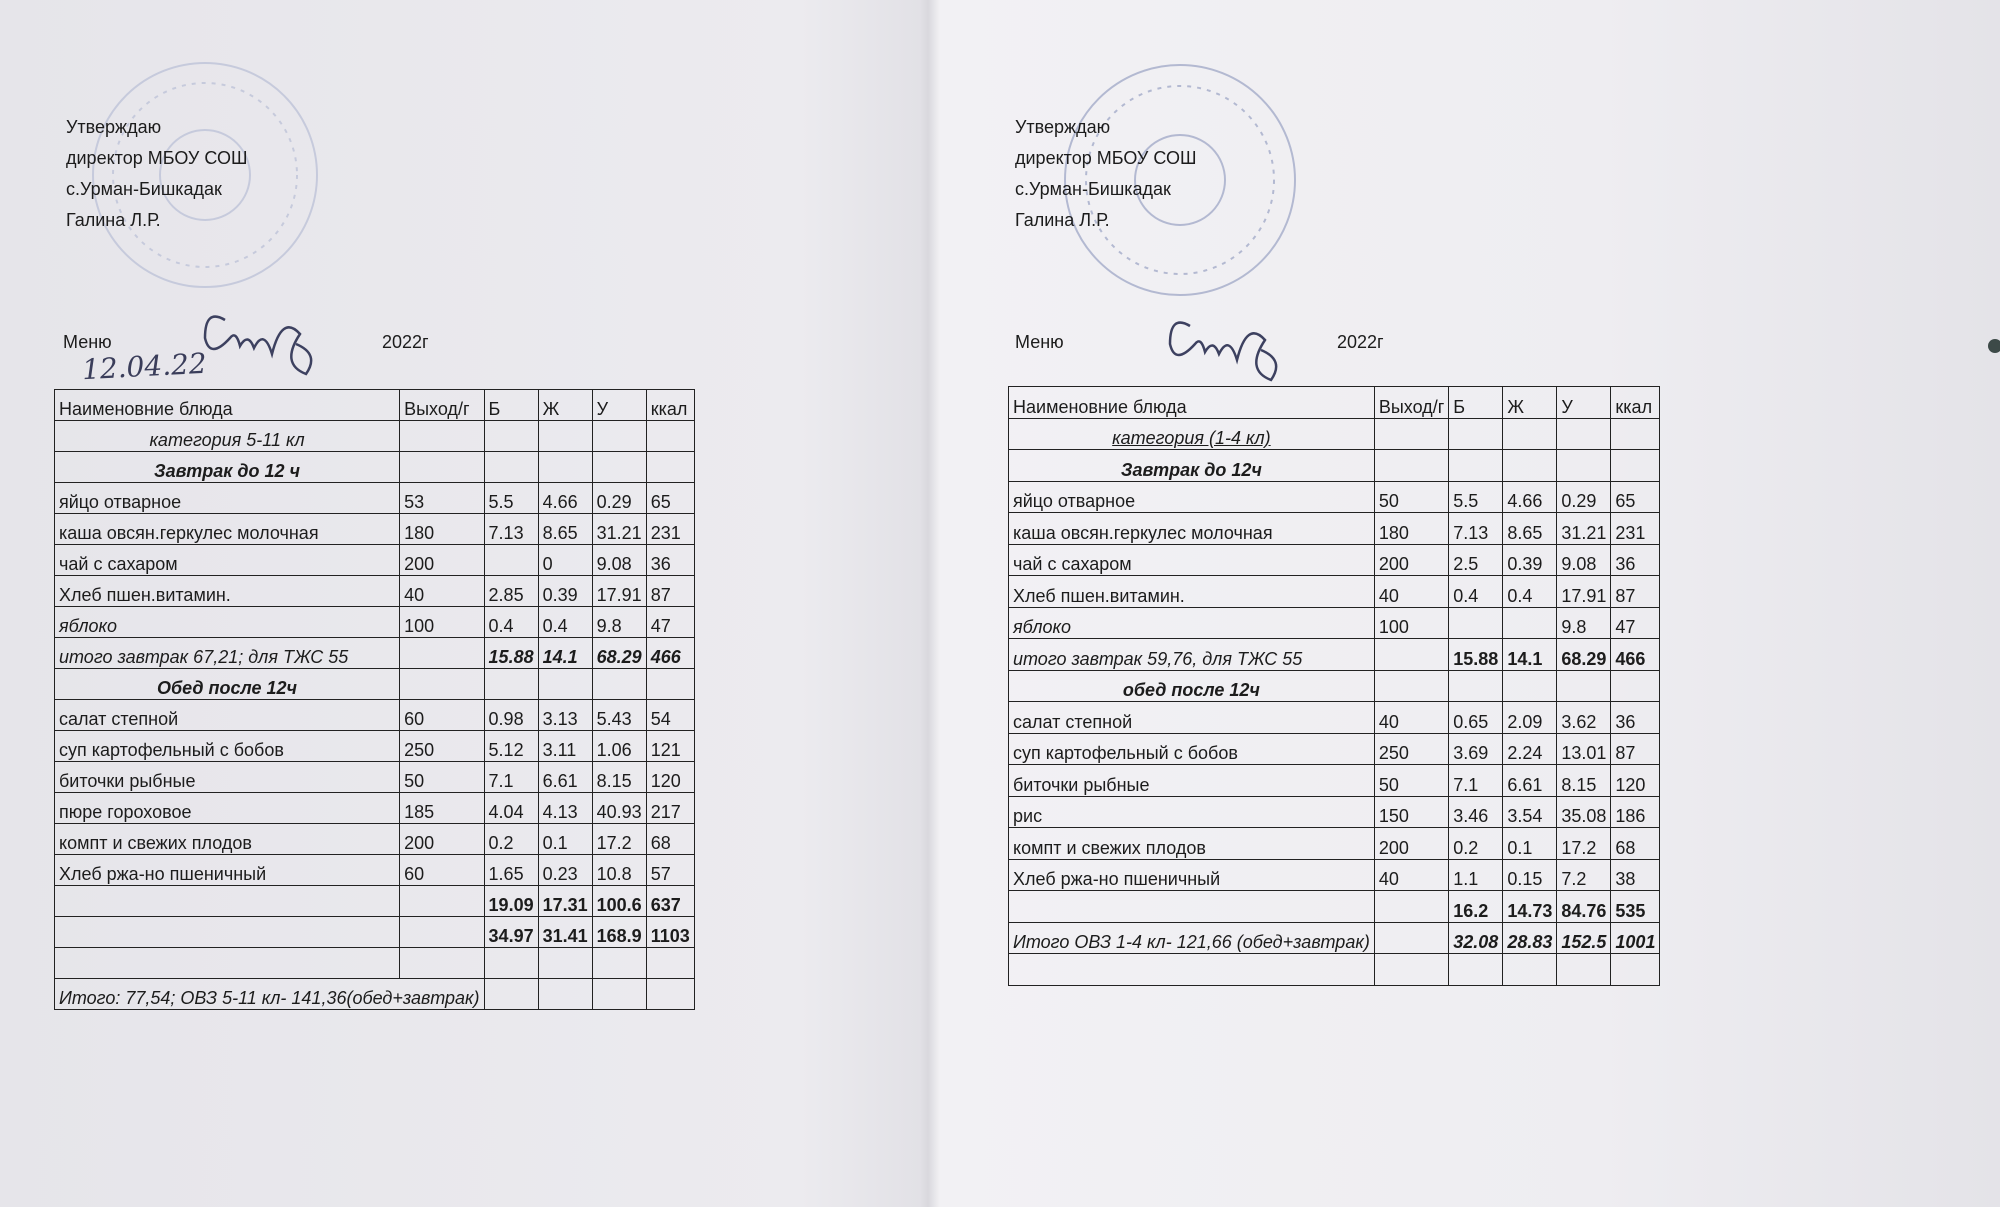  I want to click on table-row: яблоко 100 0.4 0.4 9.8 47, so click(374, 622).